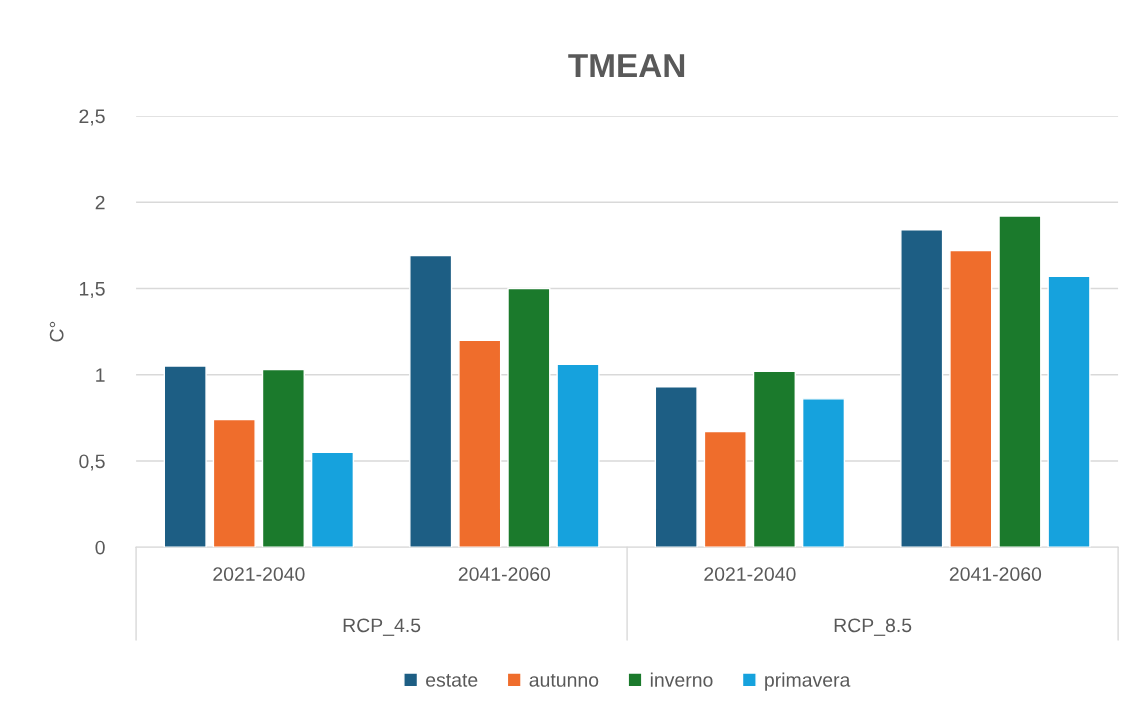  What do you see at coordinates (564, 680) in the screenshot?
I see `legend-label: autunno` at bounding box center [564, 680].